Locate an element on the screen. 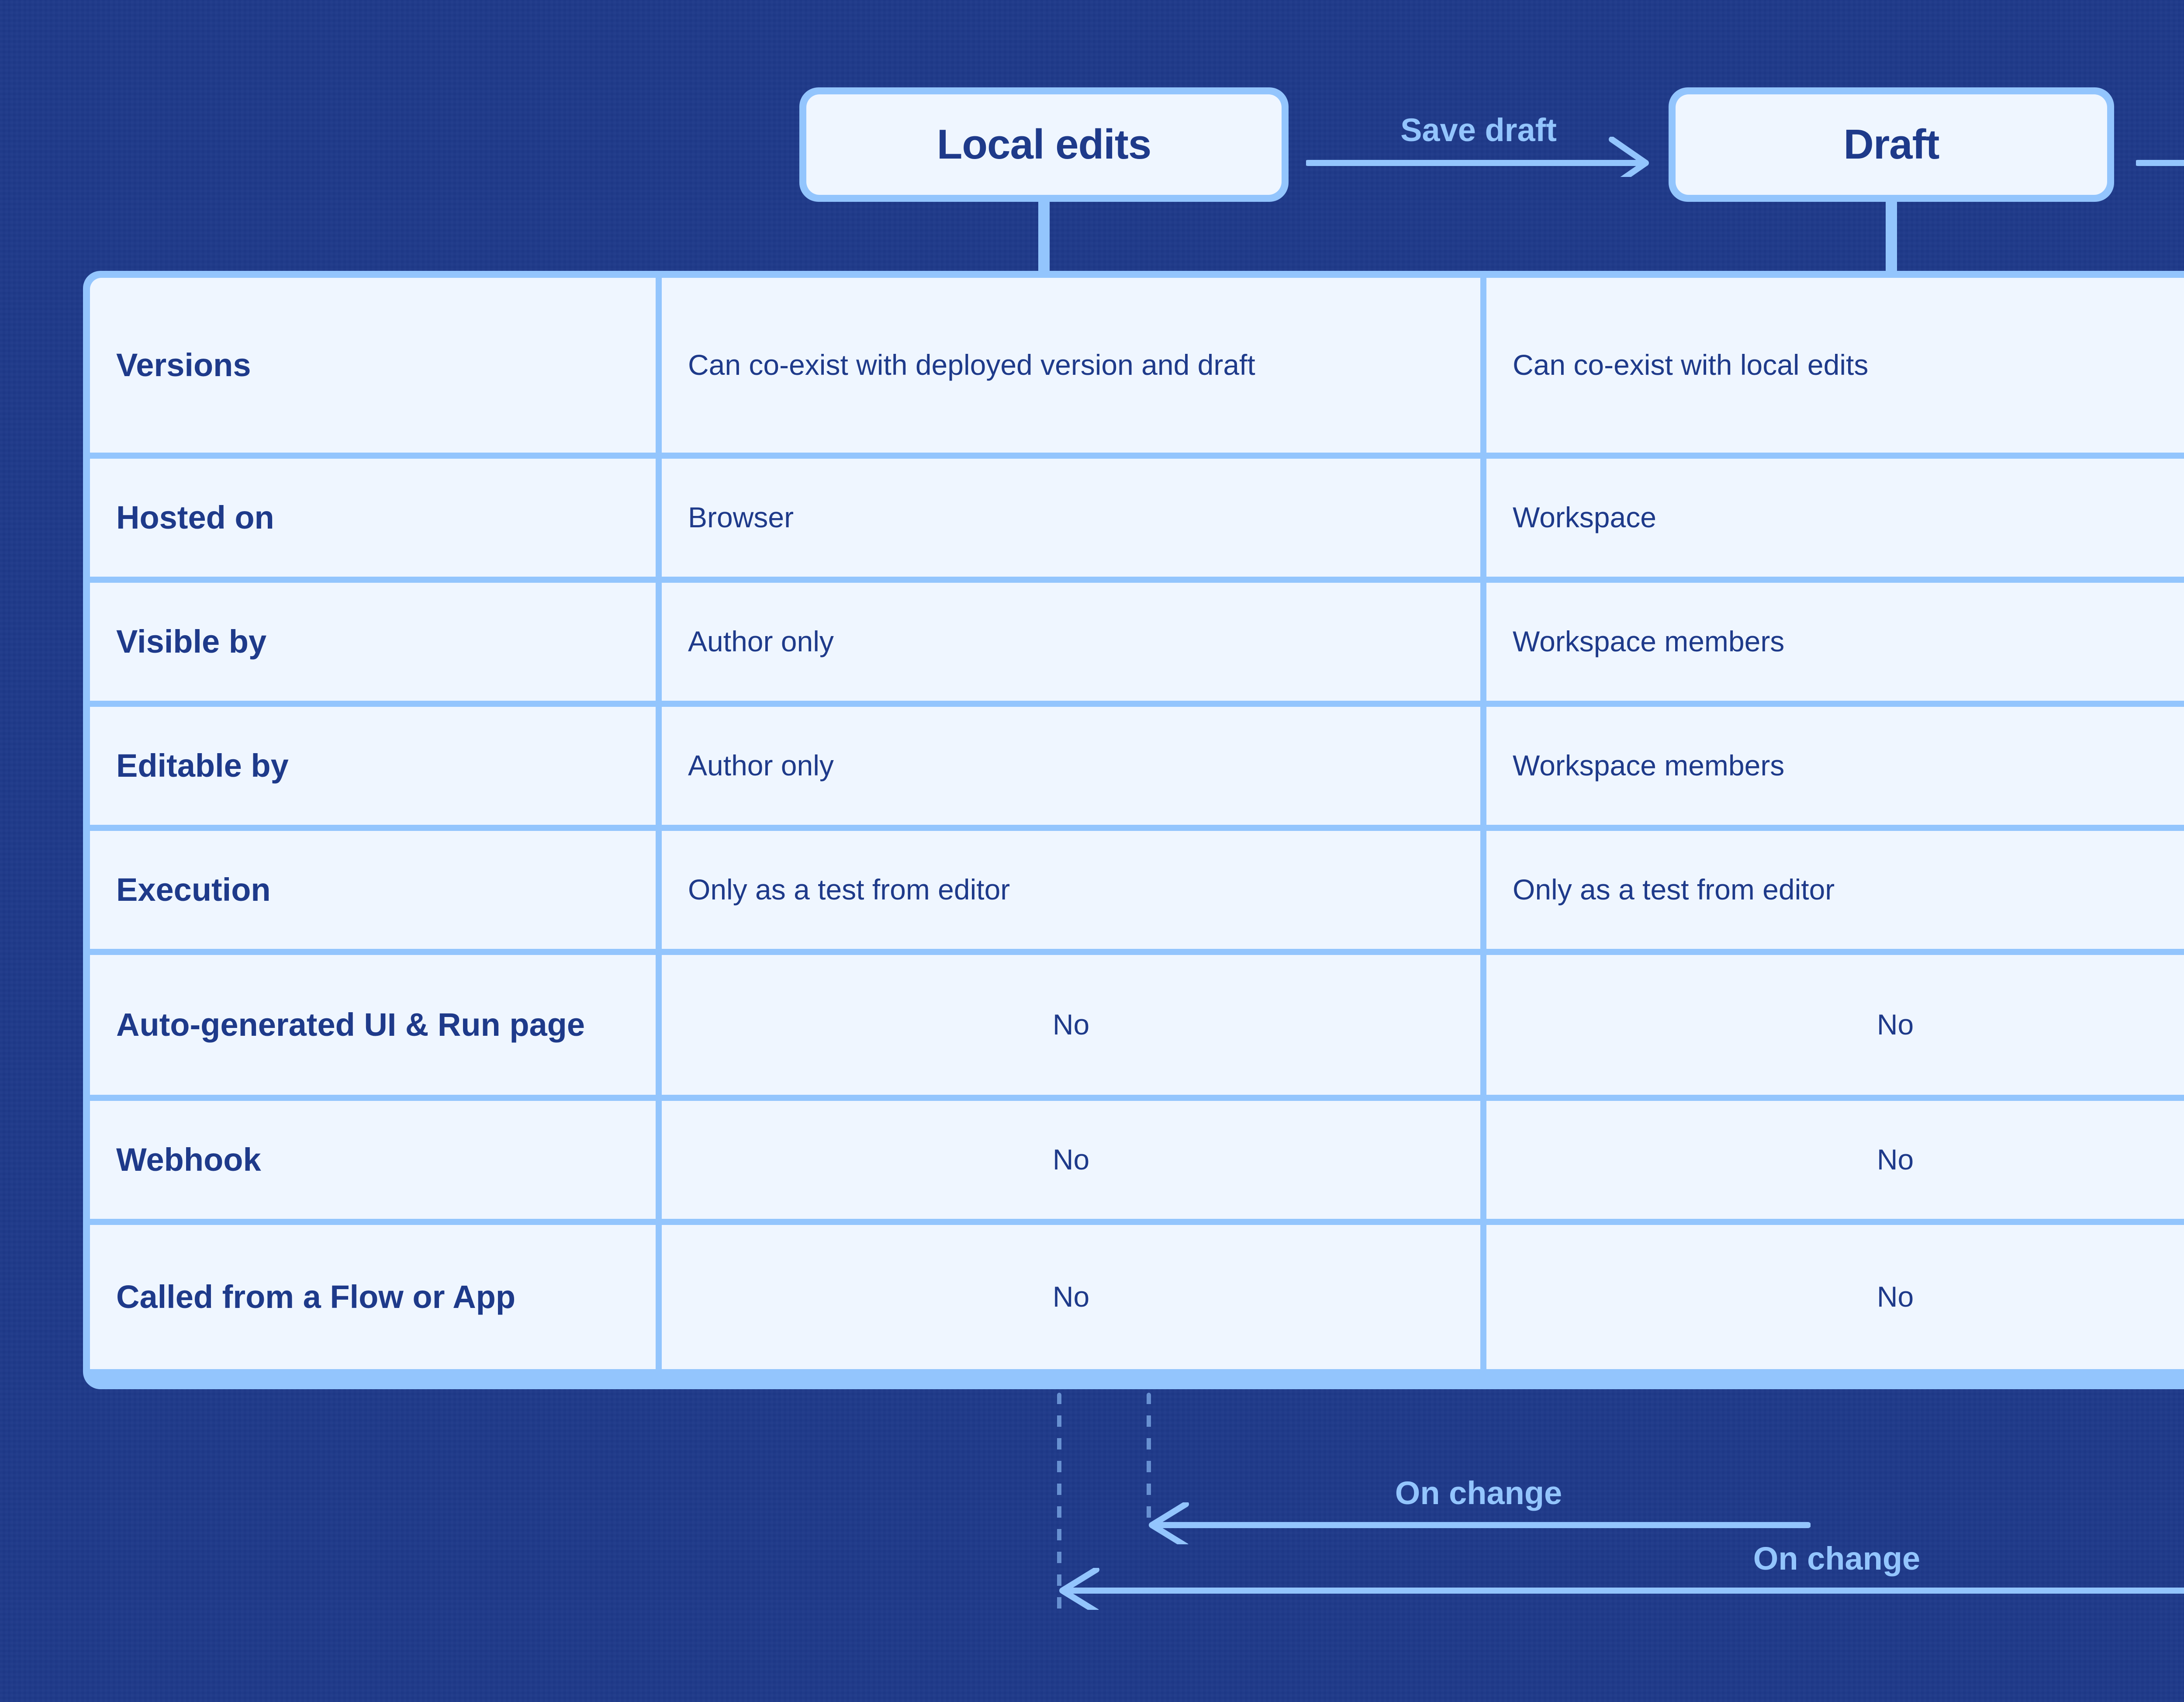  dashed-drop-line-draft is located at coordinates (1149, 1458).